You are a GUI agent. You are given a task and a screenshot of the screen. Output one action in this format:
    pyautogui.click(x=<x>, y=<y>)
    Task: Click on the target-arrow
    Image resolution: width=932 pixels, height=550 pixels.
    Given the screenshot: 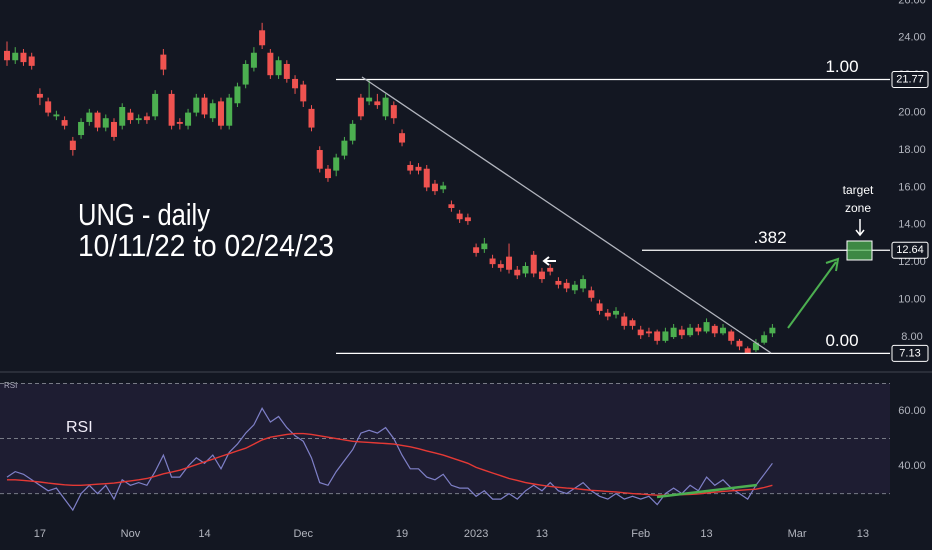 What is the action you would take?
    pyautogui.click(x=860, y=228)
    